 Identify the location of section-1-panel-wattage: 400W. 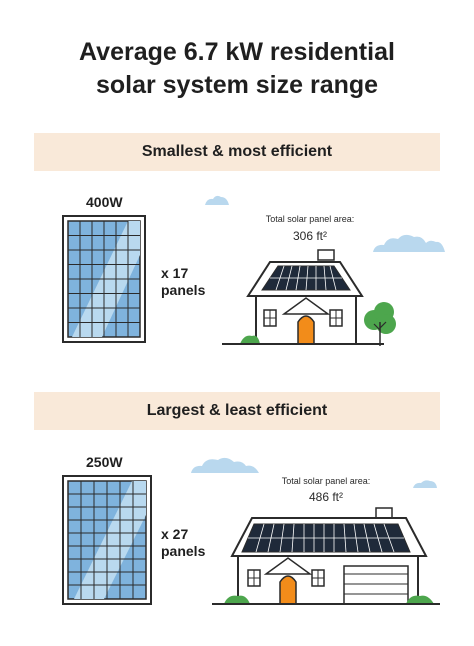
(104, 202).